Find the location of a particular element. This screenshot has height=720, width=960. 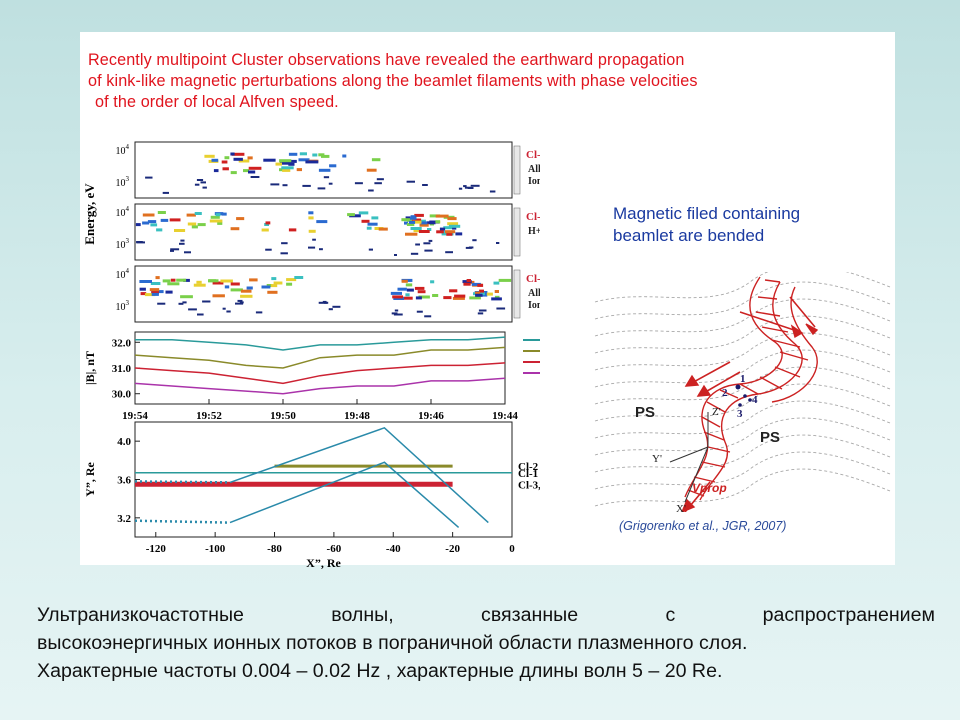

xy-xaxis-label: X”, Re is located at coordinates (323, 563).